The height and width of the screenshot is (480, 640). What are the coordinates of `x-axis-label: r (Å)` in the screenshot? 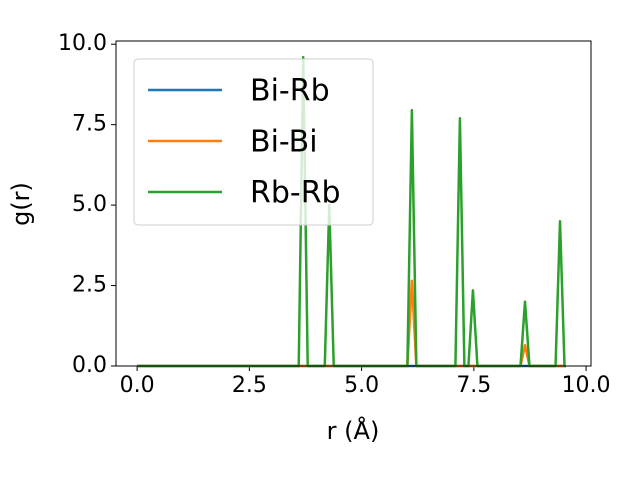 It's located at (353, 430).